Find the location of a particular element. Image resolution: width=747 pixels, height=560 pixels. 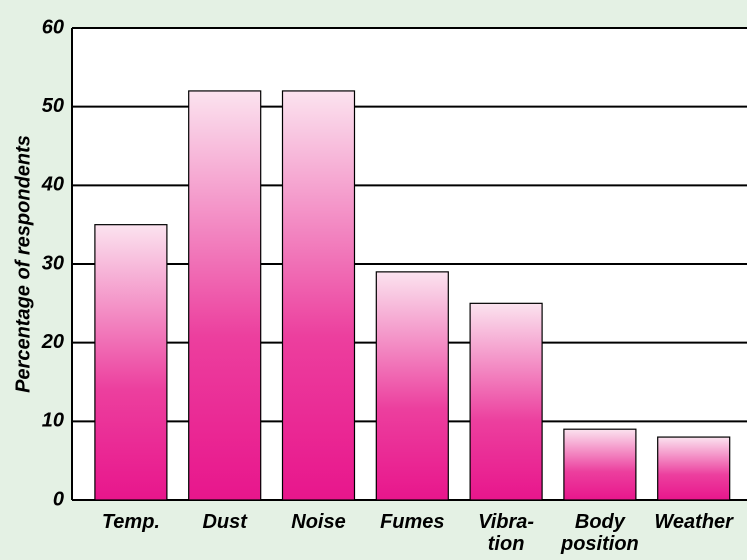

y-axis-label: Percentage of respondents is located at coordinates (23, 264).